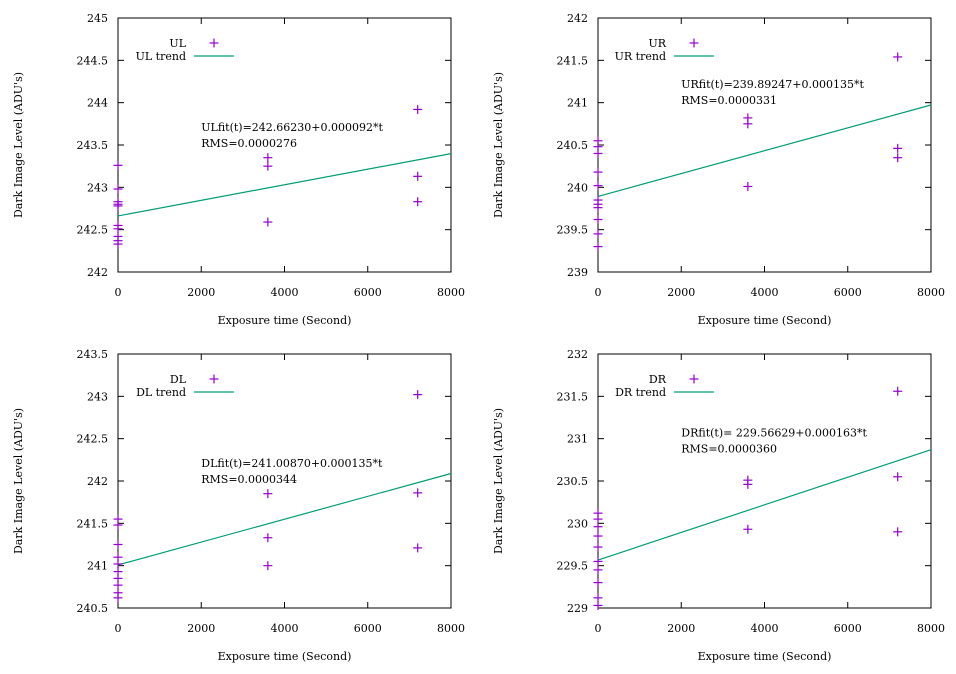 The height and width of the screenshot is (674, 956). Describe the element at coordinates (729, 100) in the screenshot. I see `rms-value: RMS=0.0000331` at that location.